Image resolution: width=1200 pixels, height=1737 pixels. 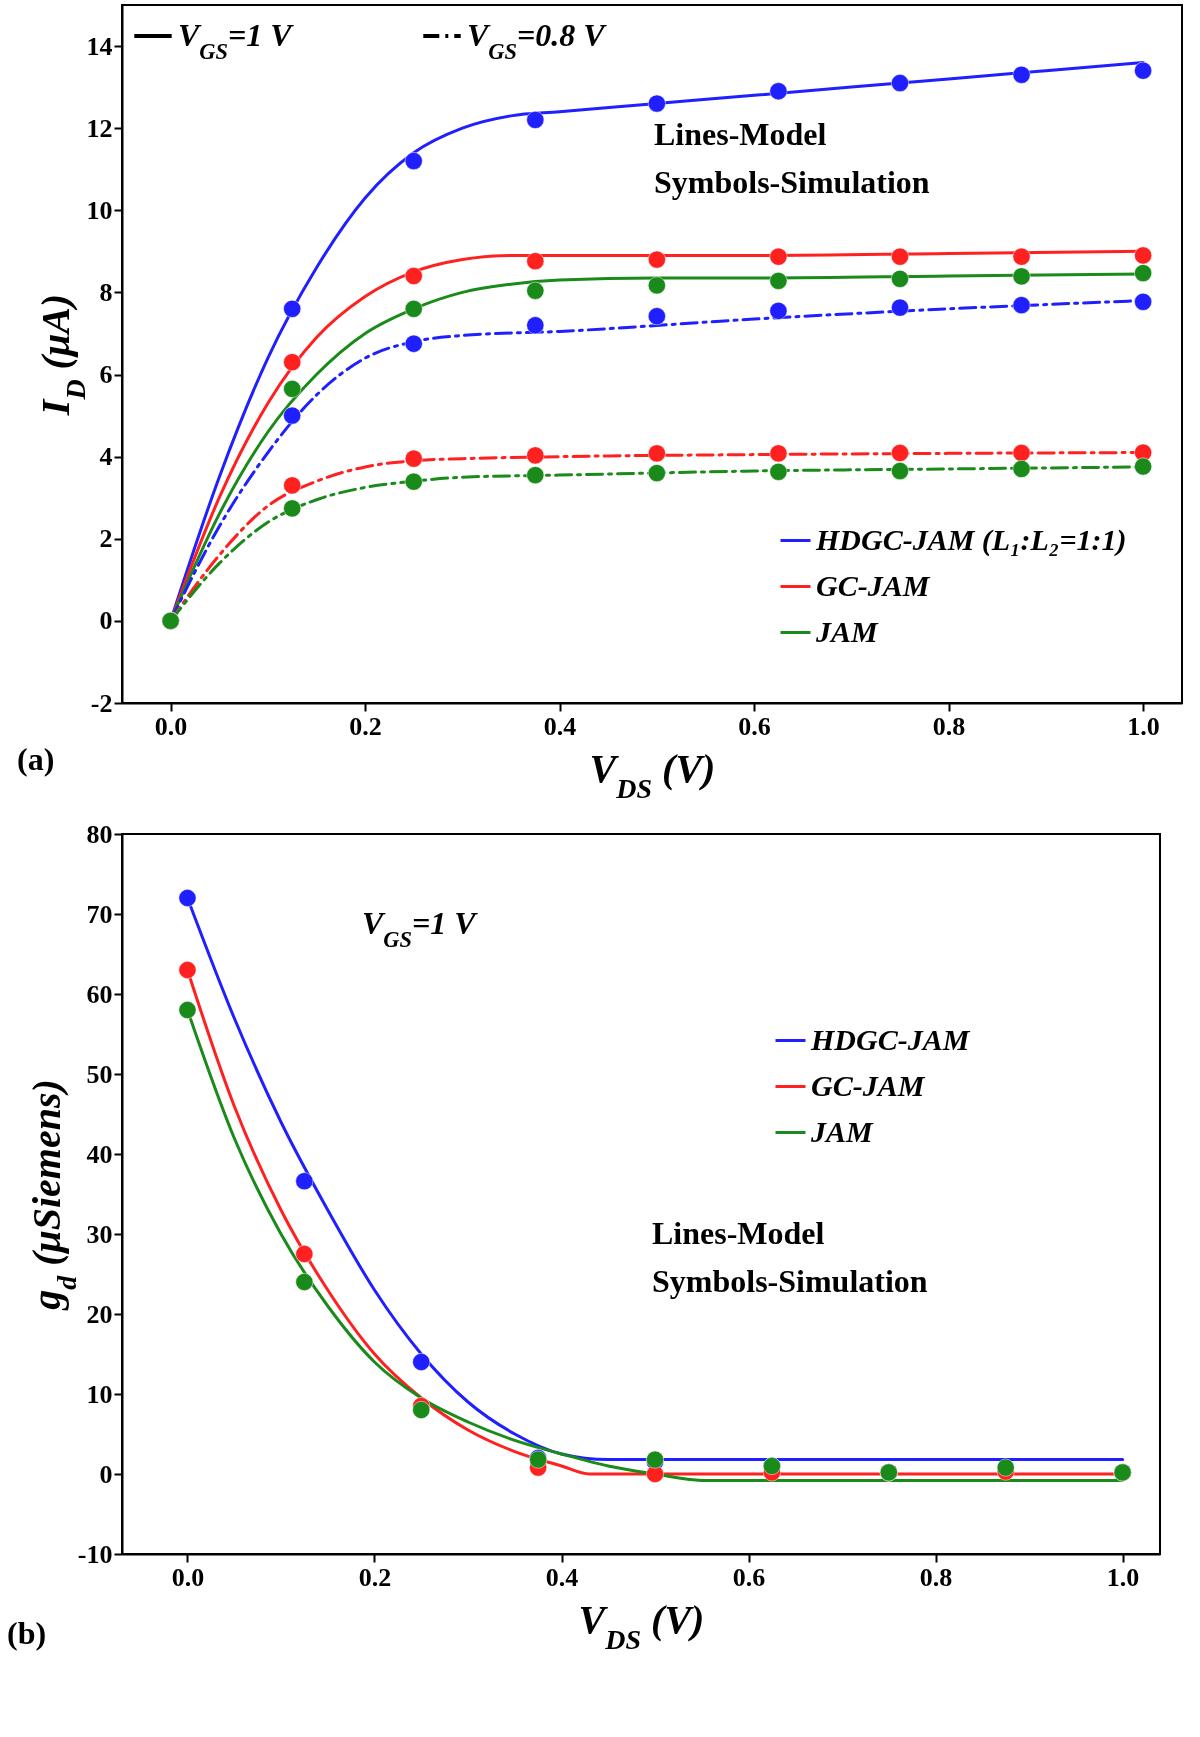 I want to click on y-tick-label: 8, so click(x=106, y=292).